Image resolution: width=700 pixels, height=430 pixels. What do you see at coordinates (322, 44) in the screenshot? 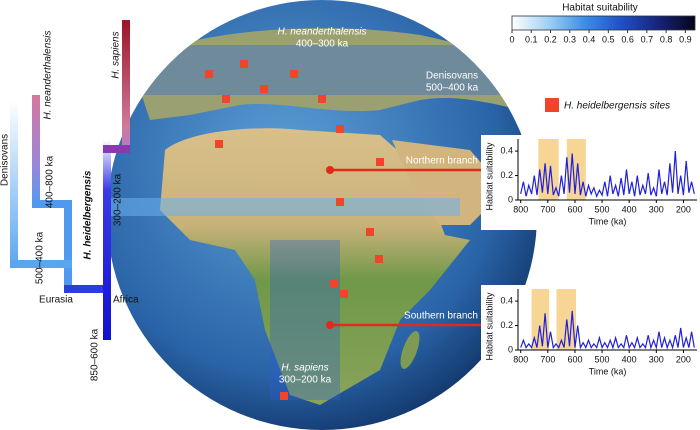
I see `map-label-age: 400–300 ka` at bounding box center [322, 44].